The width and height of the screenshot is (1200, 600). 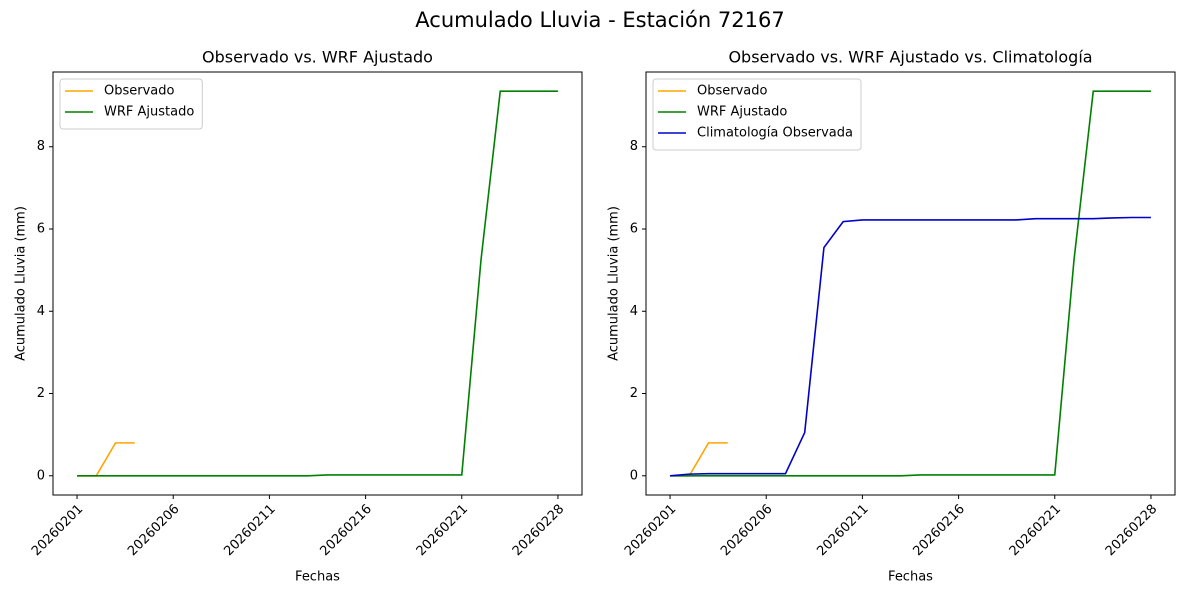 I want to click on legend-label: Climatología Observada, so click(x=775, y=133).